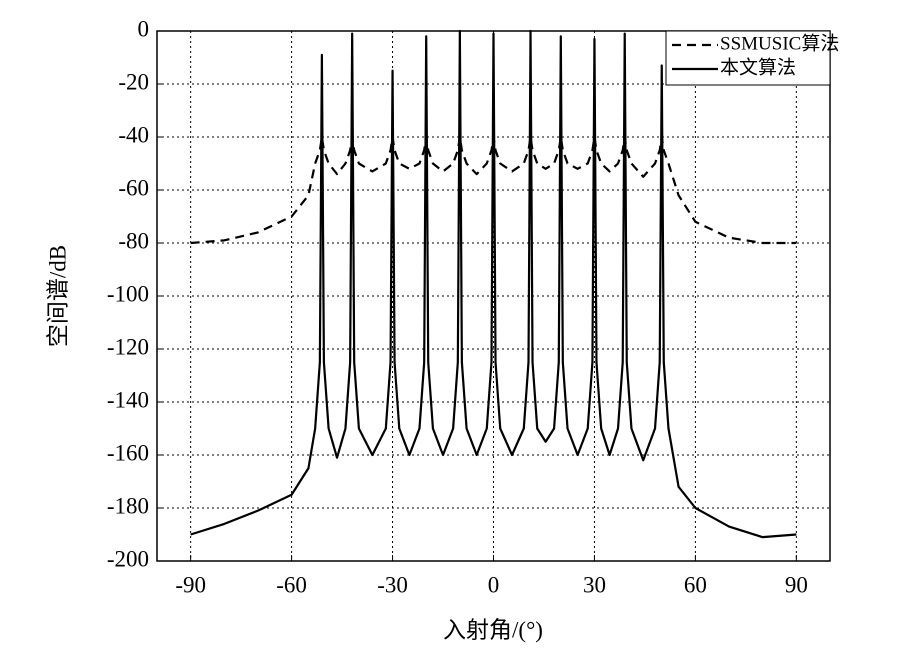 The image size is (903, 661). Describe the element at coordinates (392, 584) in the screenshot. I see `x-tick-label: -30` at that location.